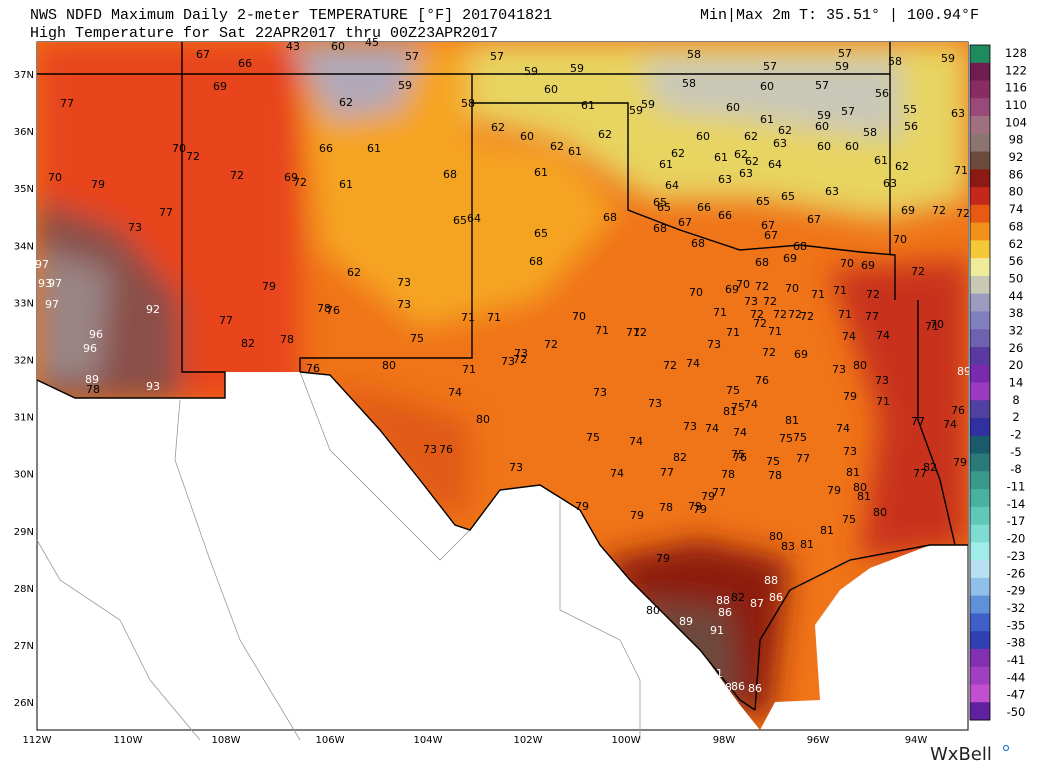 The width and height of the screenshot is (1042, 768). I want to click on colorbar-label: 104, so click(1016, 122).